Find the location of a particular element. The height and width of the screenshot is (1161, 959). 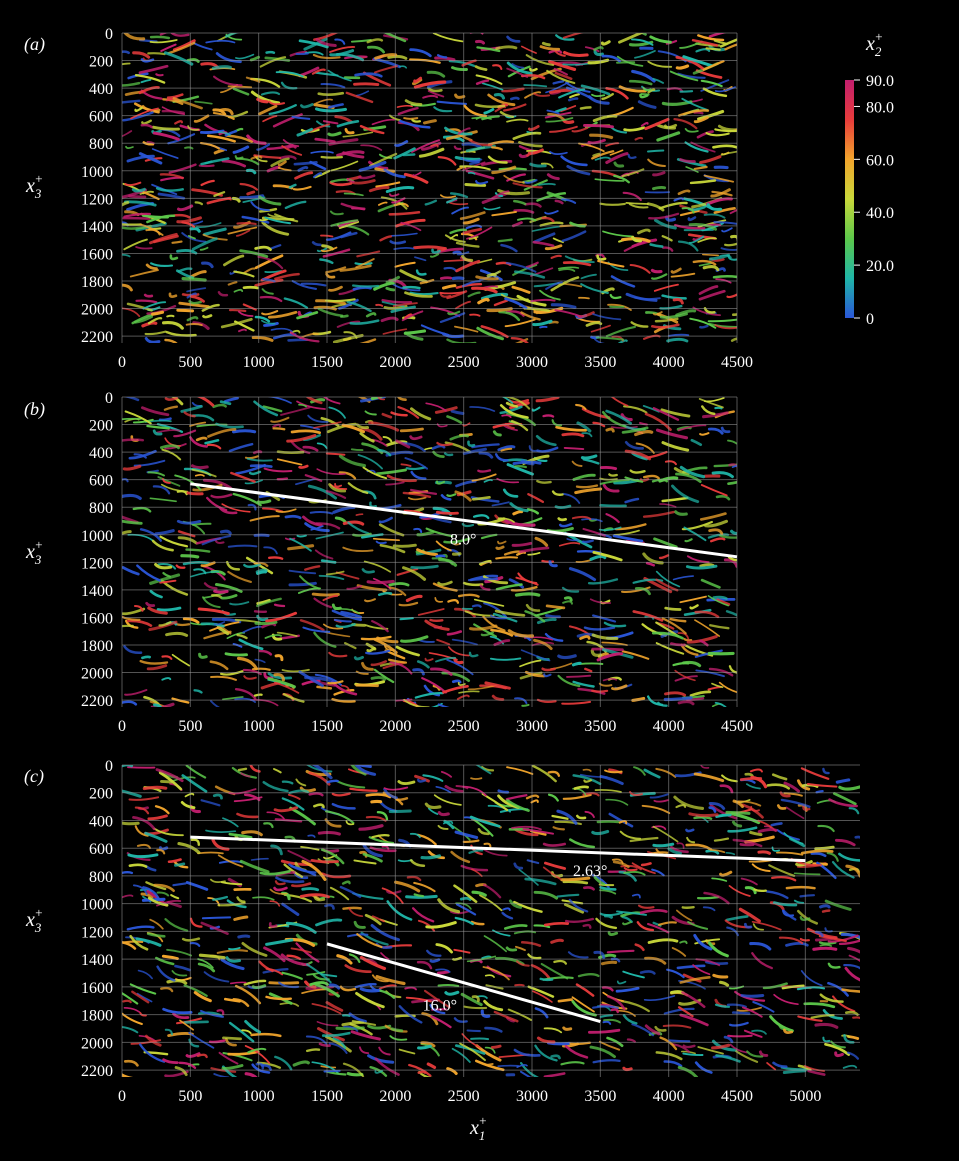

x-tick-label: 1000 is located at coordinates (259, 726).